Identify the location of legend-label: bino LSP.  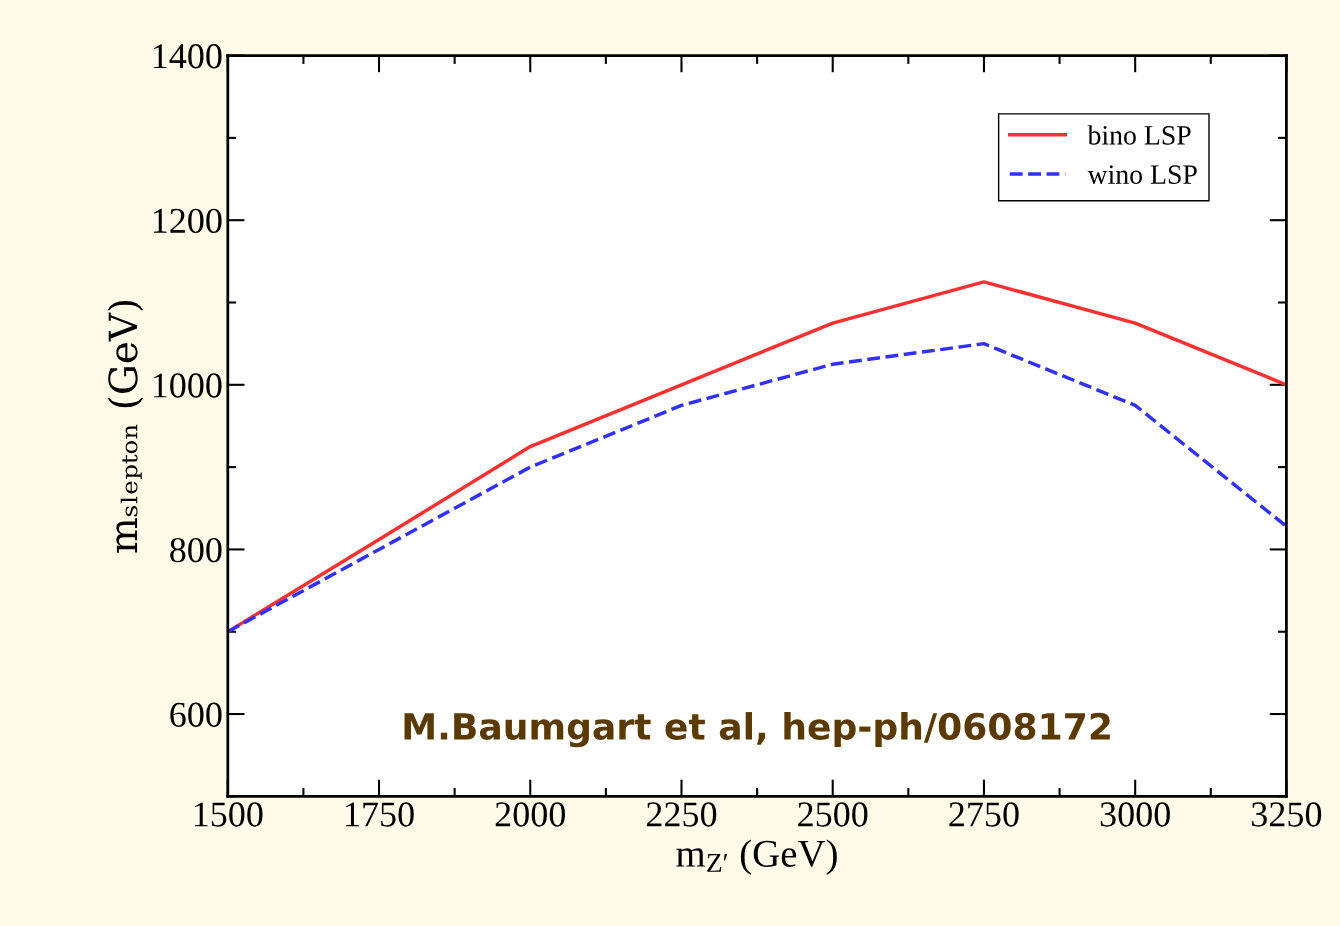
(1139, 135).